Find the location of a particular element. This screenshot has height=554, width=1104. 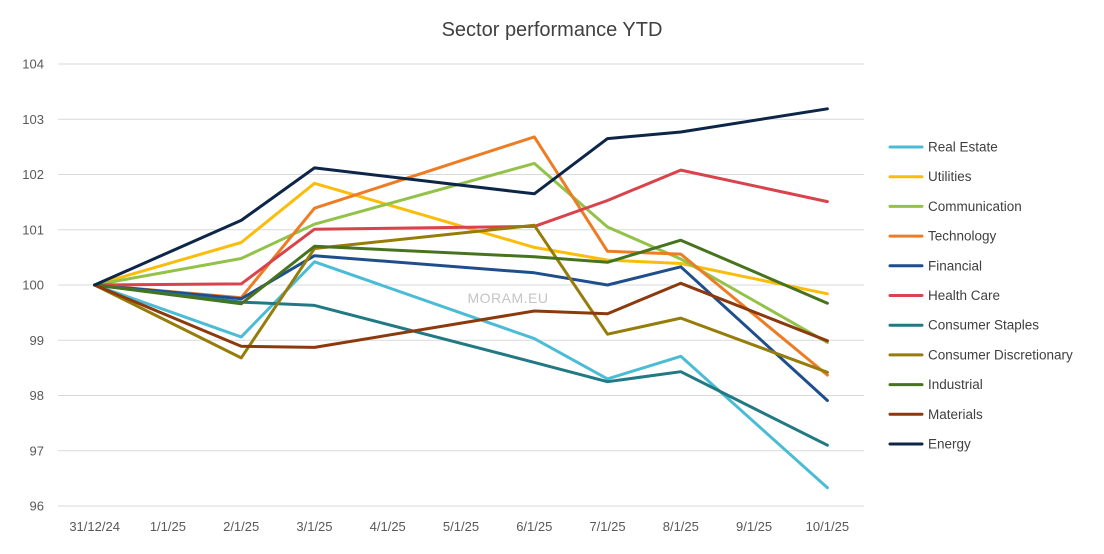

x-tick-label: 1/1/25 is located at coordinates (168, 526).